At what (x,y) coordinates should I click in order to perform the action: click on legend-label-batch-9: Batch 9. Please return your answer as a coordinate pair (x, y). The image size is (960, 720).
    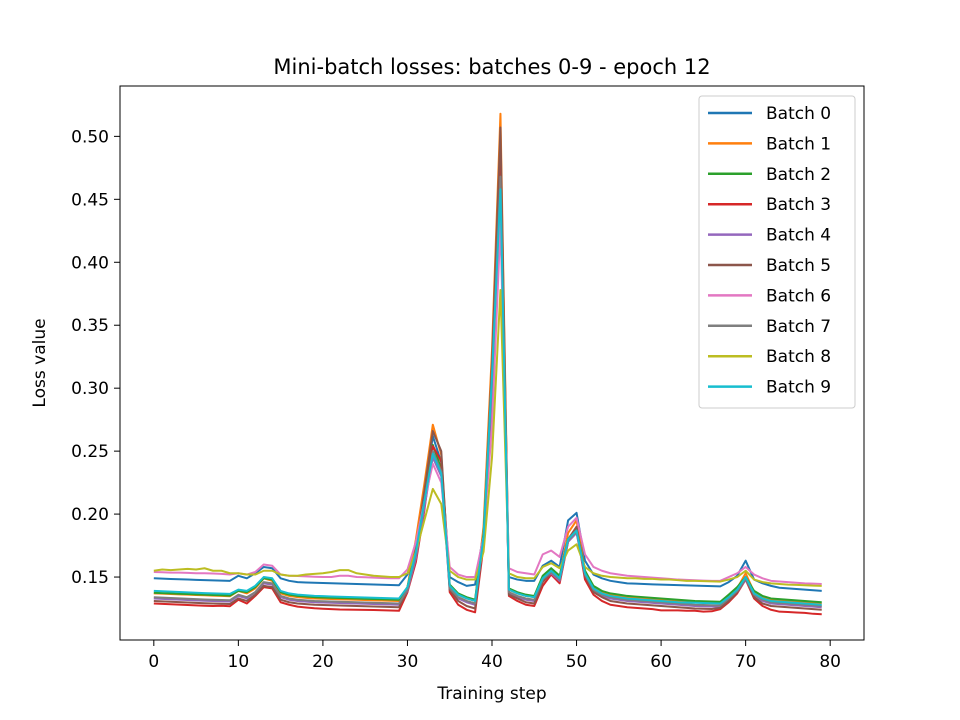
    Looking at the image, I should click on (798, 388).